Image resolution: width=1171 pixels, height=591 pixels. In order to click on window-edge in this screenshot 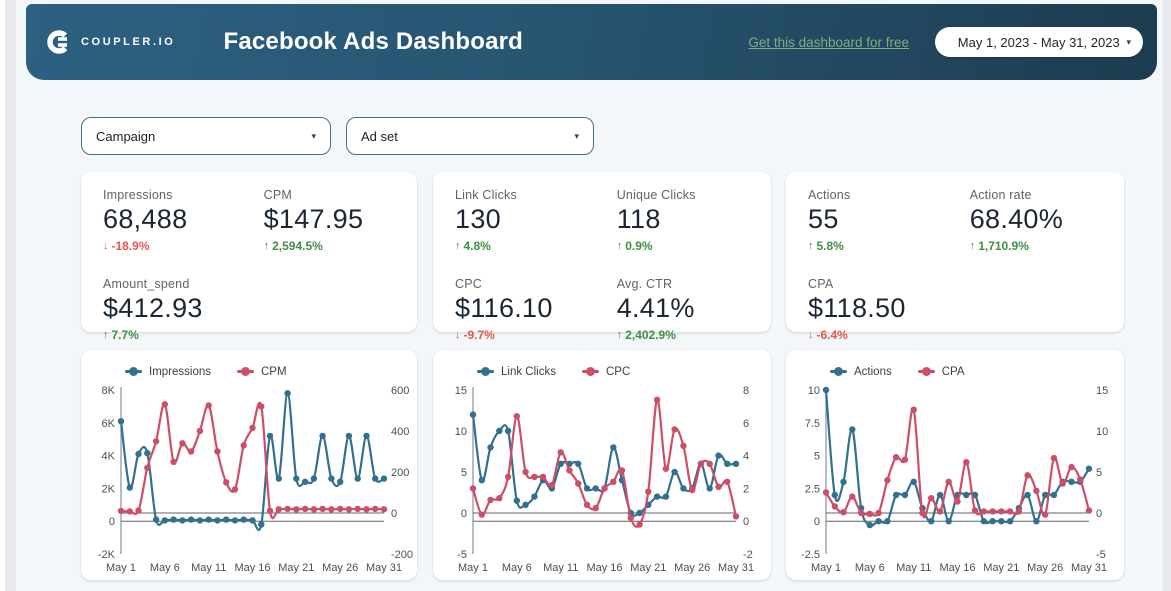, I will do `click(10, 295)`.